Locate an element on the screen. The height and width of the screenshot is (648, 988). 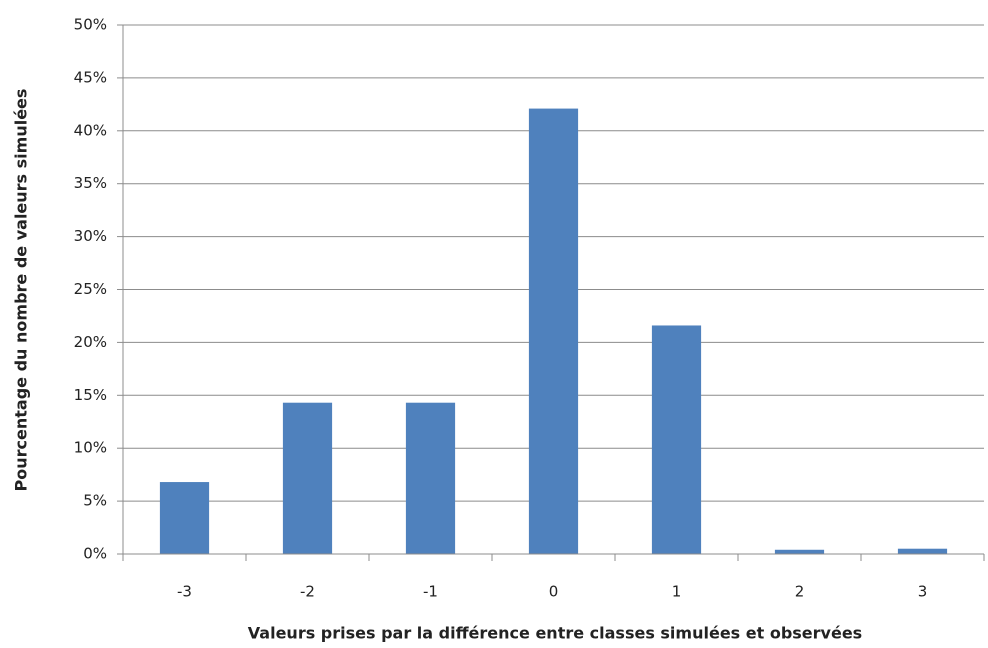
x-tick-label: -2 is located at coordinates (307, 592).